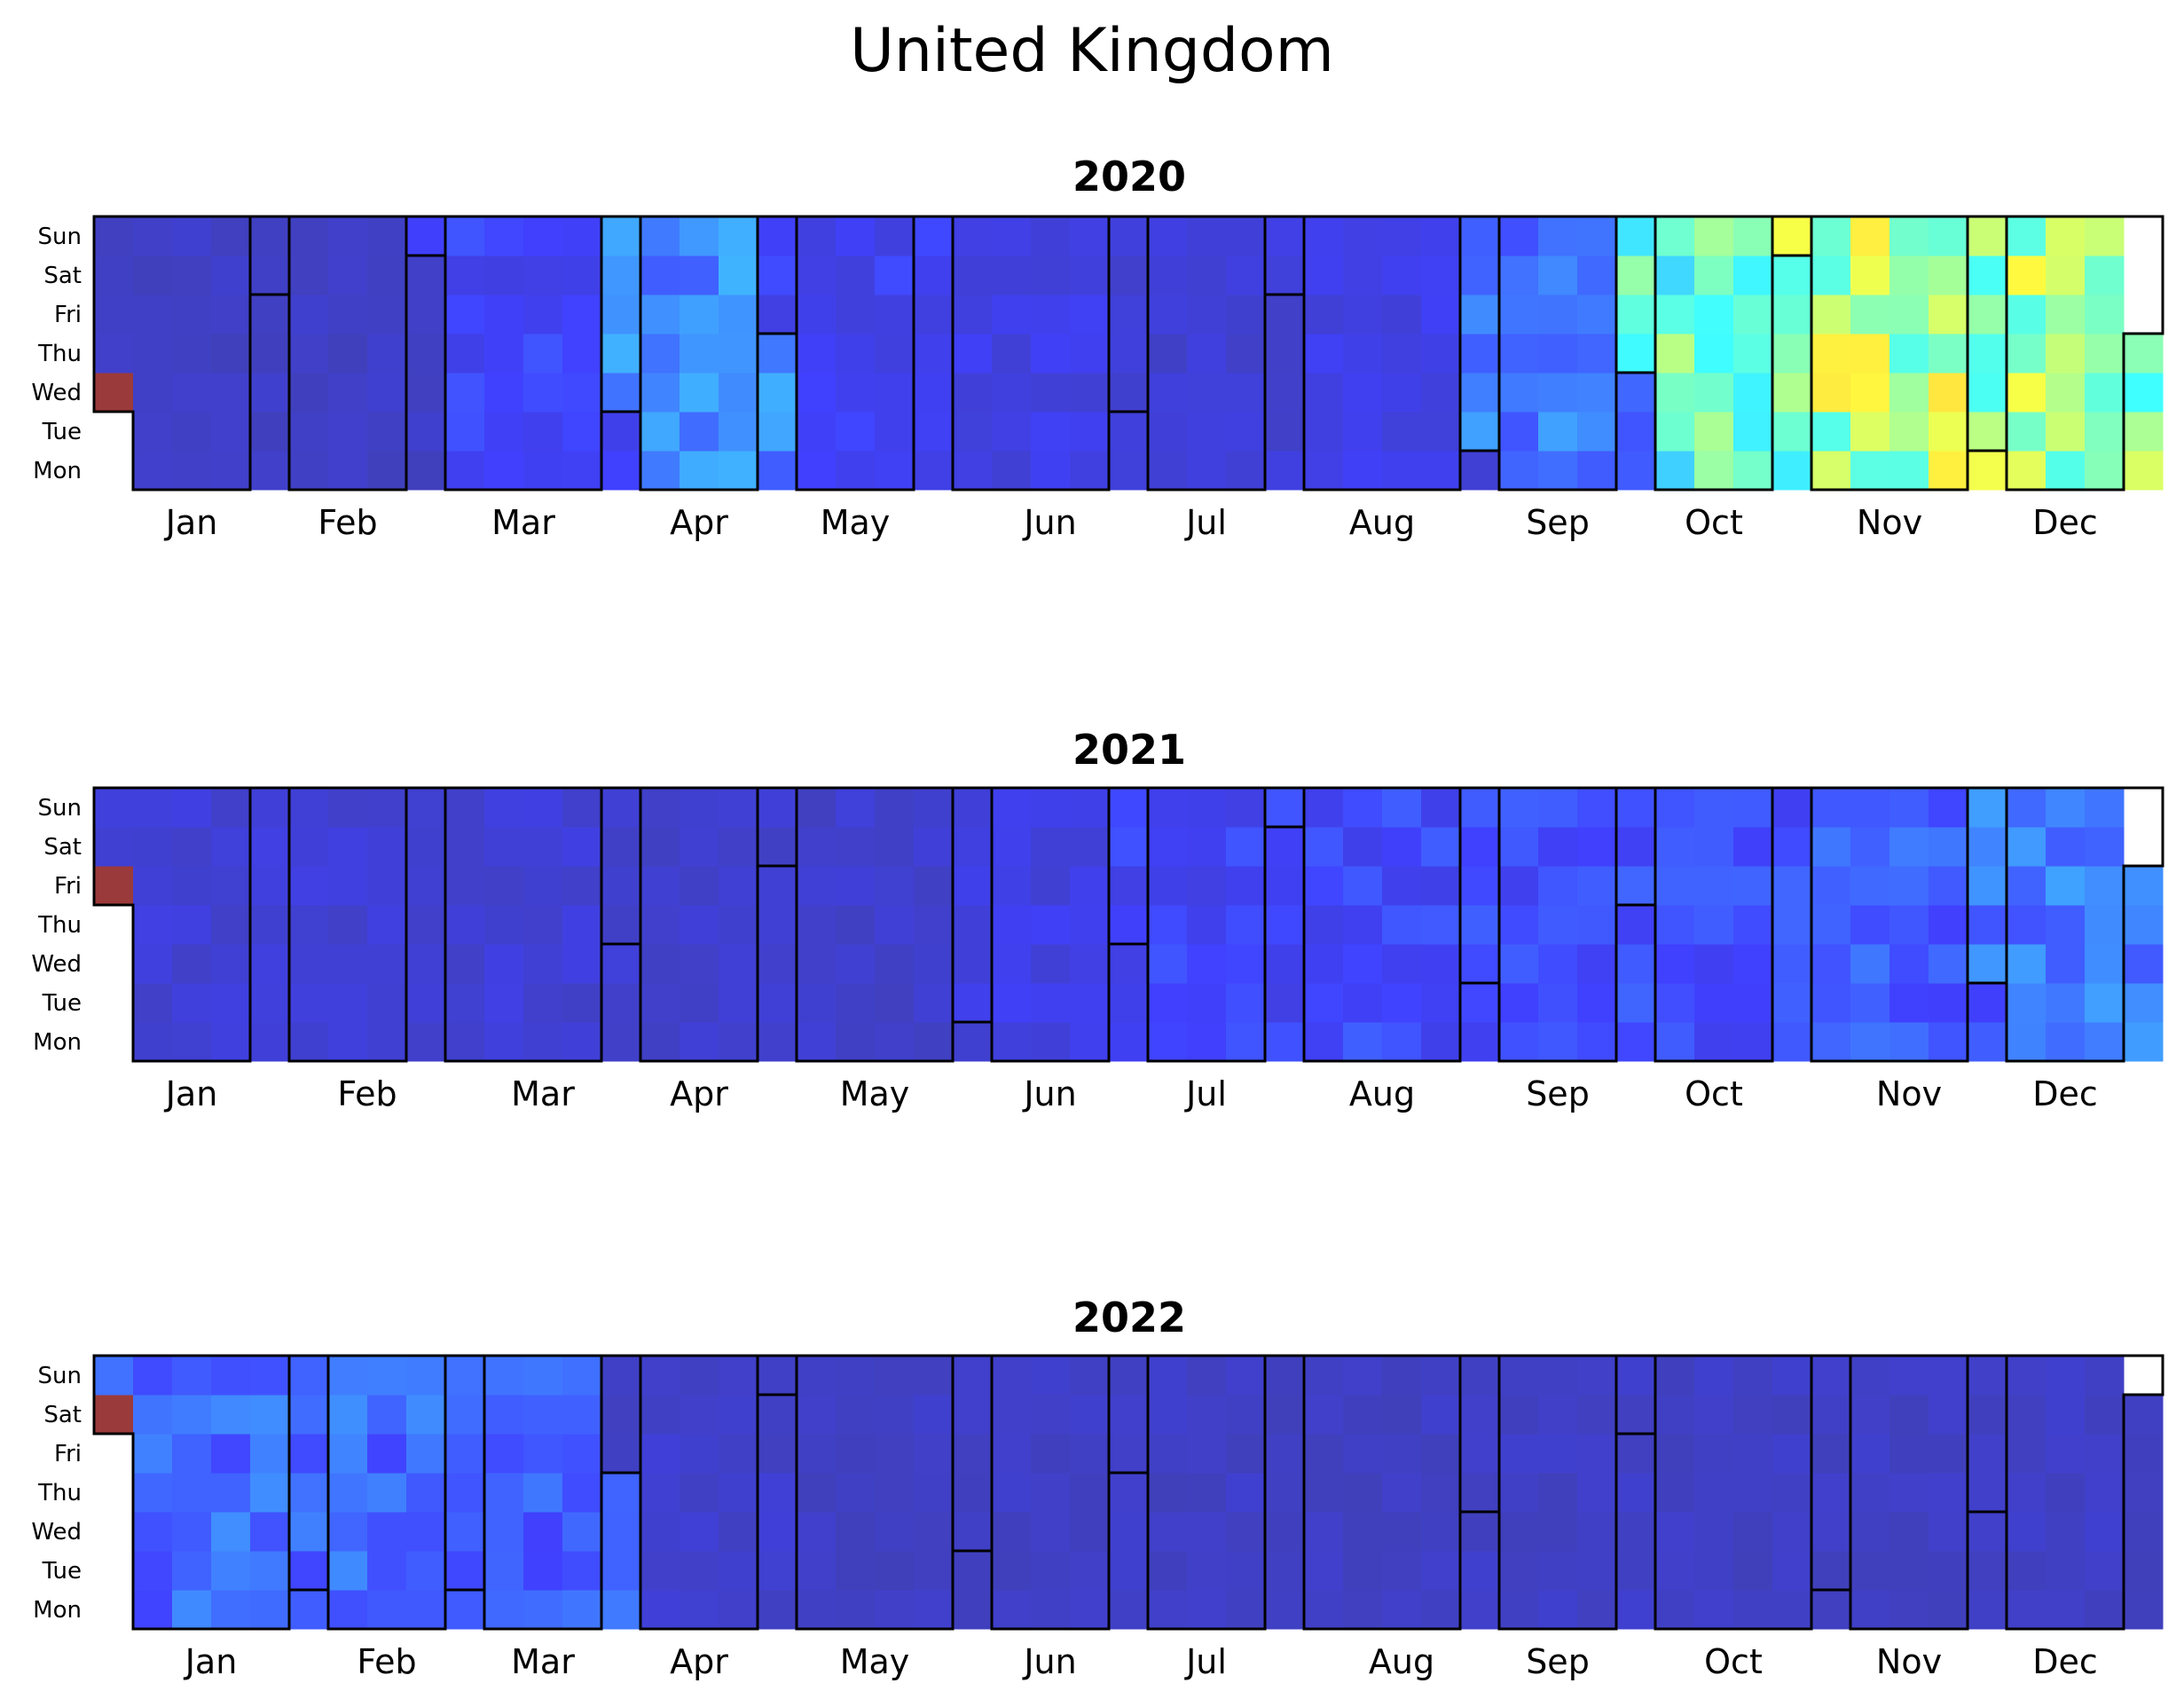 This screenshot has width=2184, height=1699. I want to click on month-label-sep: Sep, so click(1558, 1662).